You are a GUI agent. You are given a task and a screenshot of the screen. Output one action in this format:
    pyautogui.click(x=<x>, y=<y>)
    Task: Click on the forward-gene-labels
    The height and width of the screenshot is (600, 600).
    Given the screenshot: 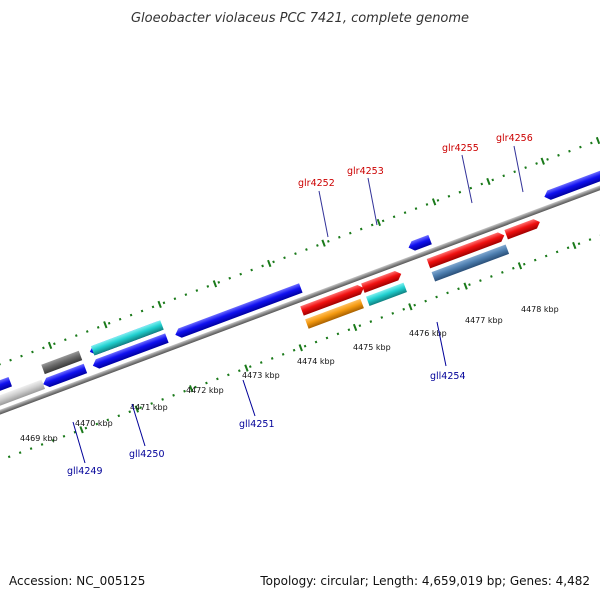 What is the action you would take?
    pyautogui.click(x=421, y=191)
    